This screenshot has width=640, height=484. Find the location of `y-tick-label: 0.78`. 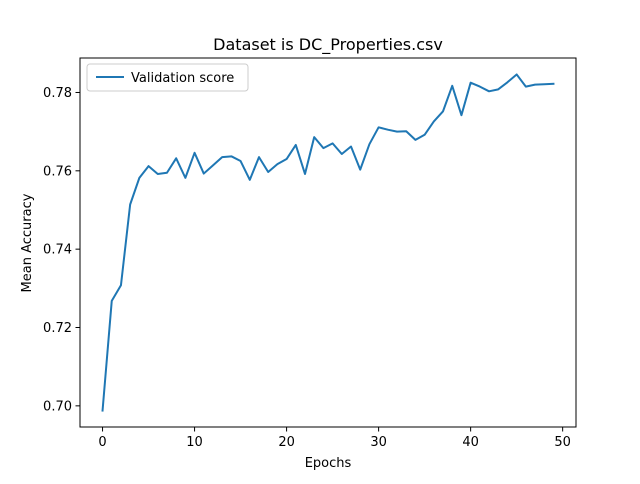

y-tick-label: 0.78 is located at coordinates (57, 93).